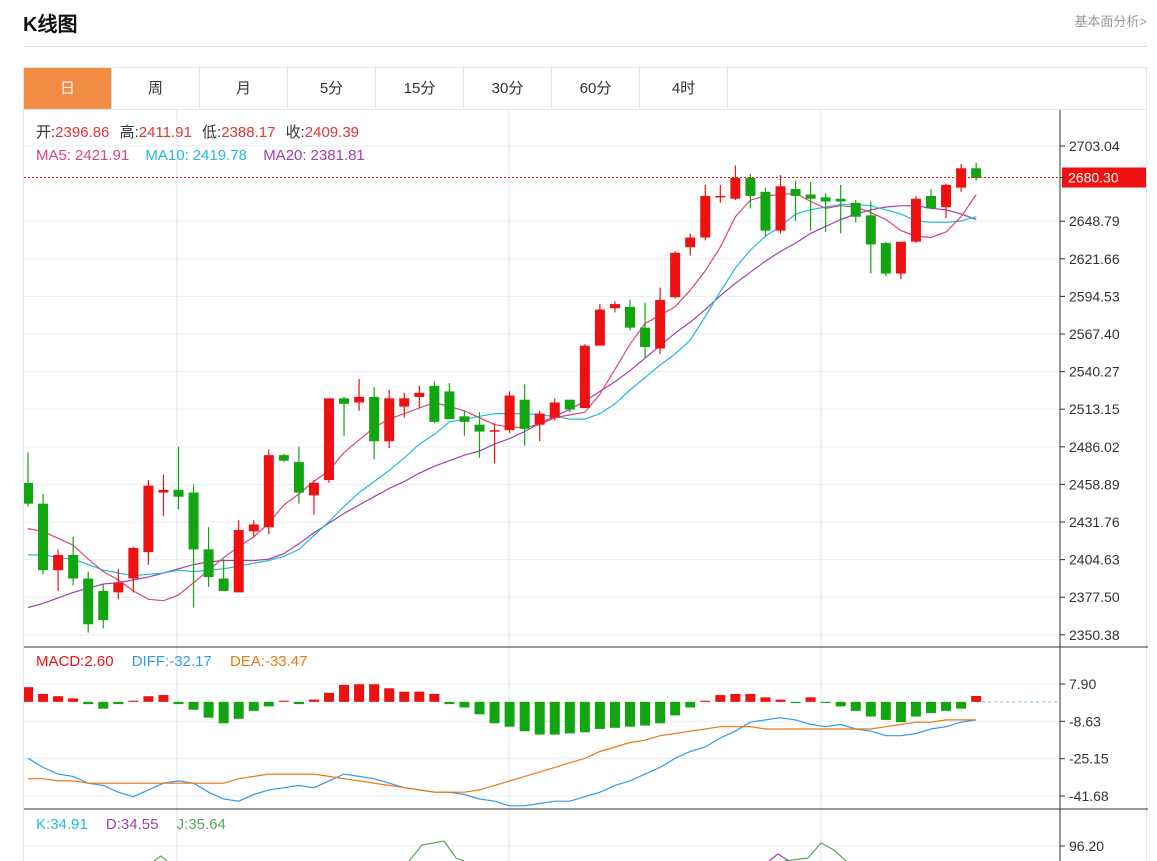  Describe the element at coordinates (1094, 597) in the screenshot. I see `price-tick-label: 2377.50` at that location.